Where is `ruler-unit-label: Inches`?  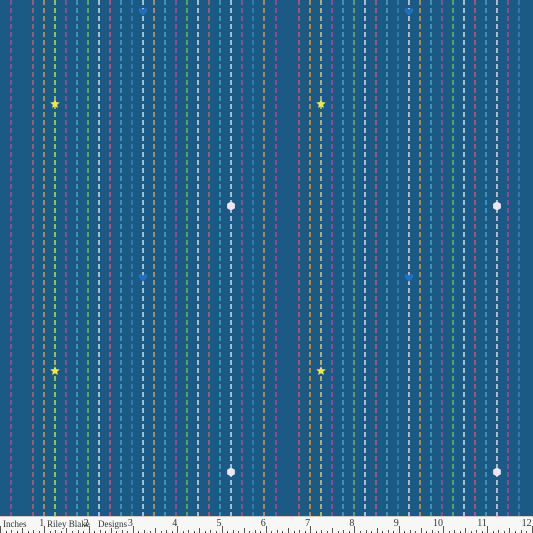 ruler-unit-label: Inches is located at coordinates (15, 524).